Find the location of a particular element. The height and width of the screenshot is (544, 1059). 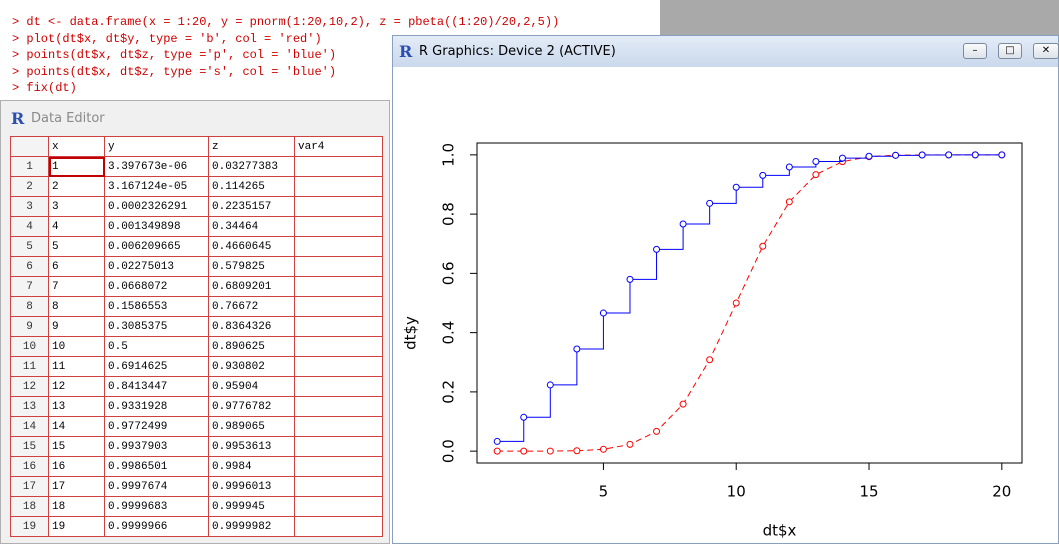

title-bar: R R Graphics: Device 2 (ACTIVE) – □ ✕ is located at coordinates (726, 51).